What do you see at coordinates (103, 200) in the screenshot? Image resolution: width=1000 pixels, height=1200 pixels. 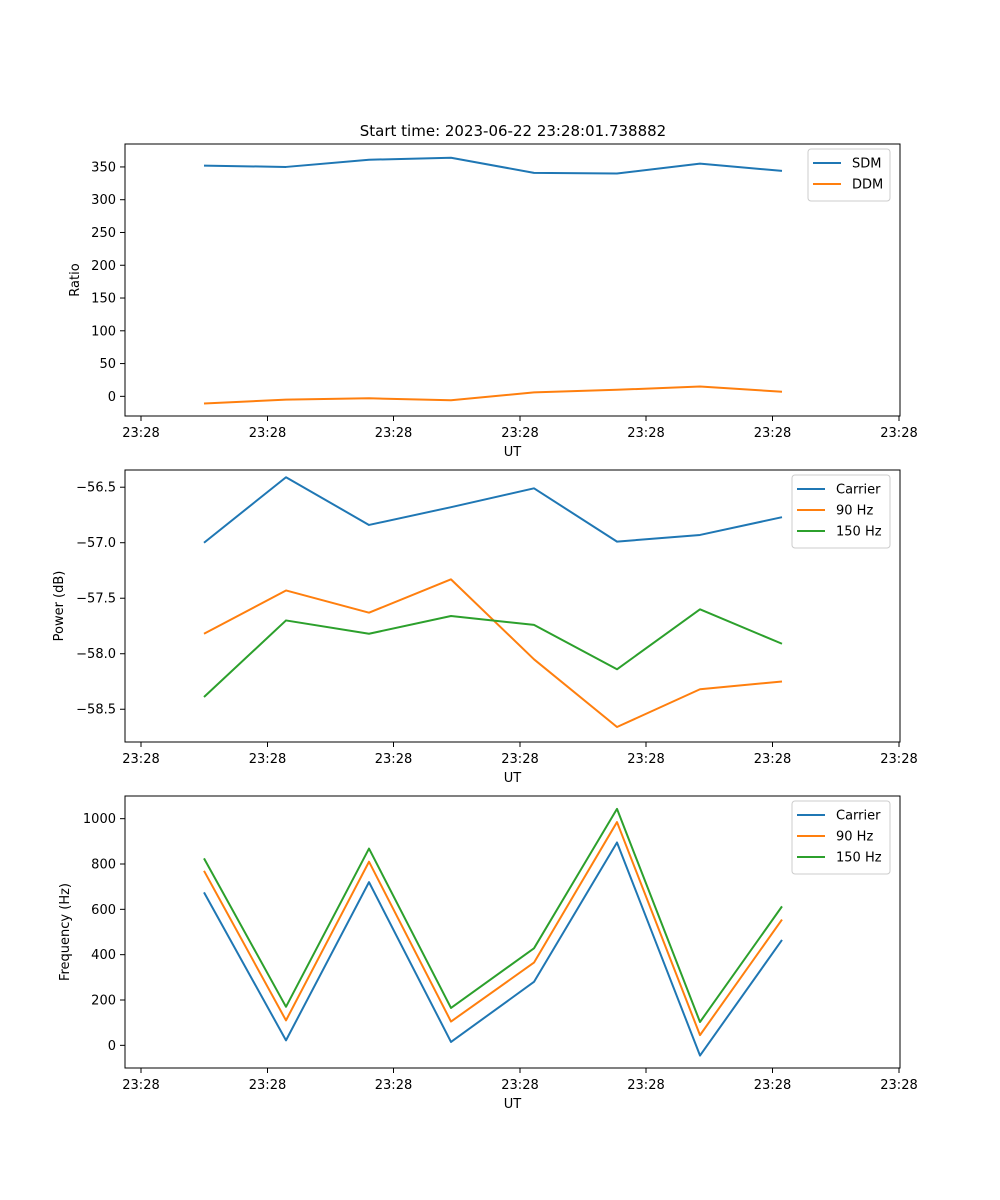 I see `y-tick-label: 300` at bounding box center [103, 200].